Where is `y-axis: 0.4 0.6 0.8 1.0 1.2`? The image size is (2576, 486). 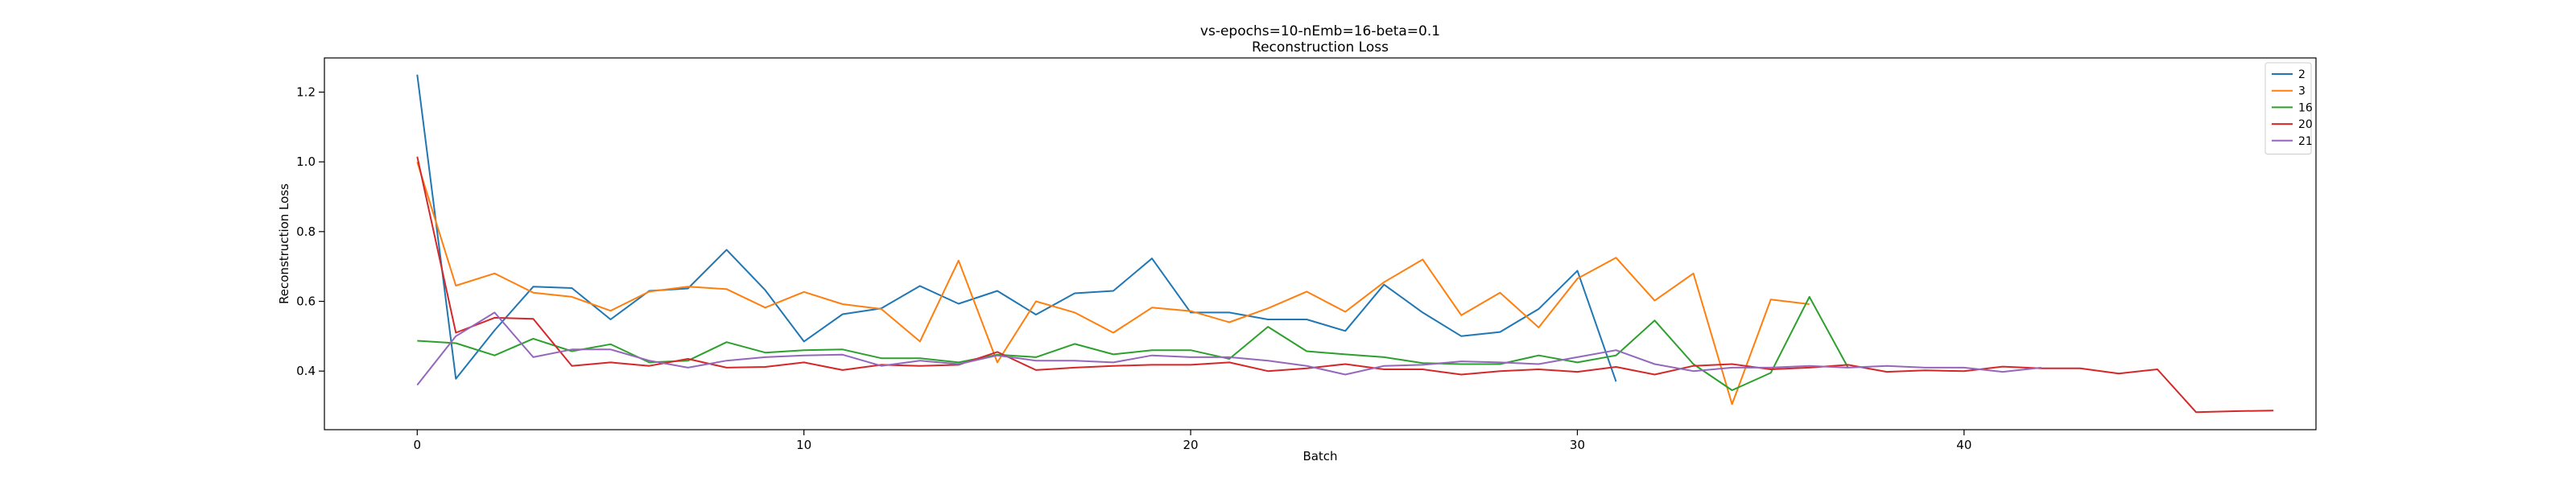 y-axis: 0.4 0.6 0.8 1.0 1.2 is located at coordinates (310, 231).